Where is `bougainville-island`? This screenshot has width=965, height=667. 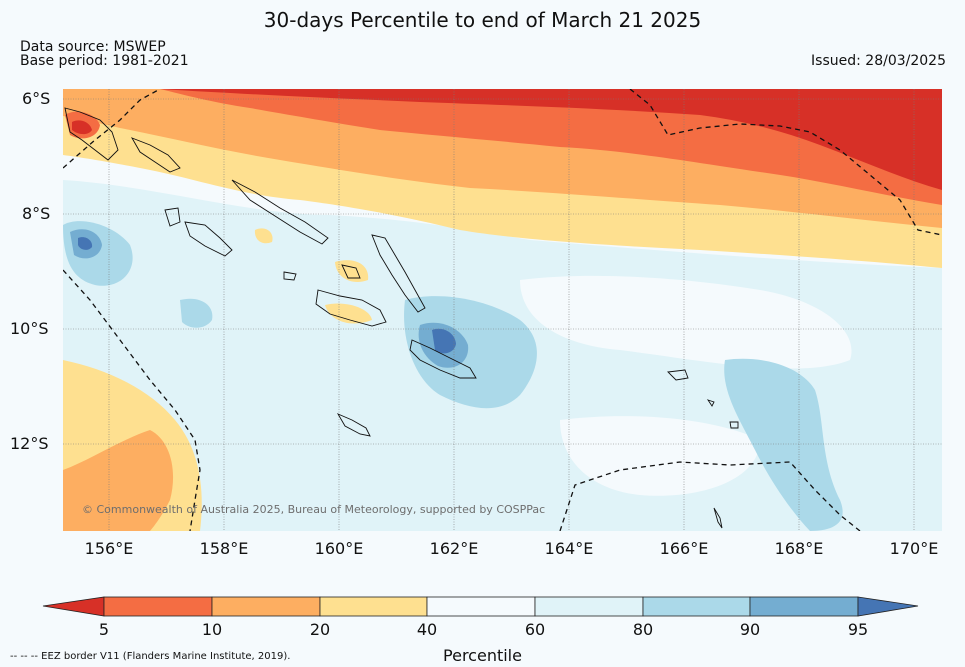 bougainville-island is located at coordinates (91, 134).